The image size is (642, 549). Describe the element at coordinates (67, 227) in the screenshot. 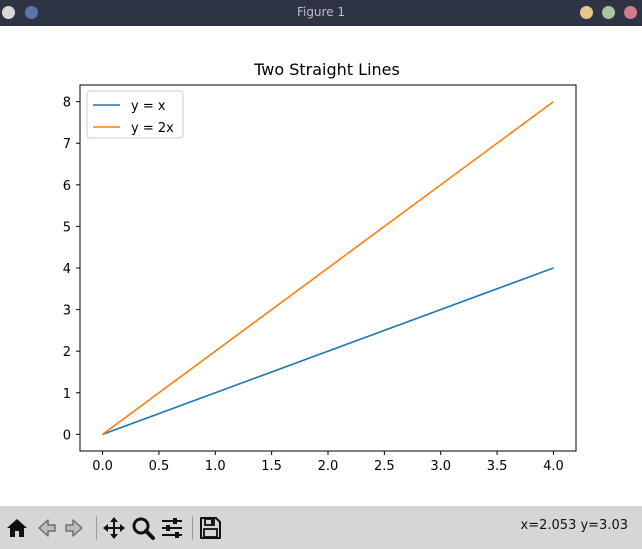

I see `y-tick-label: 5` at that location.